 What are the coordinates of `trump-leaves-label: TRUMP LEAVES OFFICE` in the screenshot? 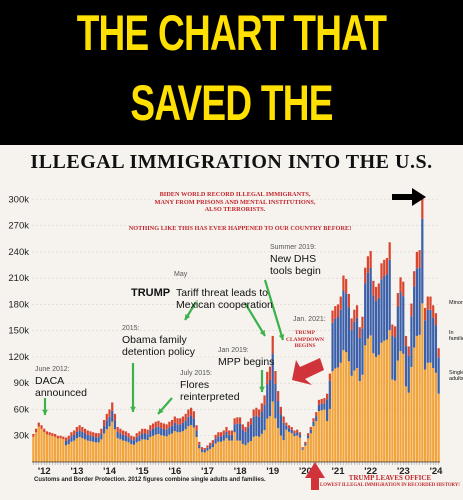 It's located at (390, 478).